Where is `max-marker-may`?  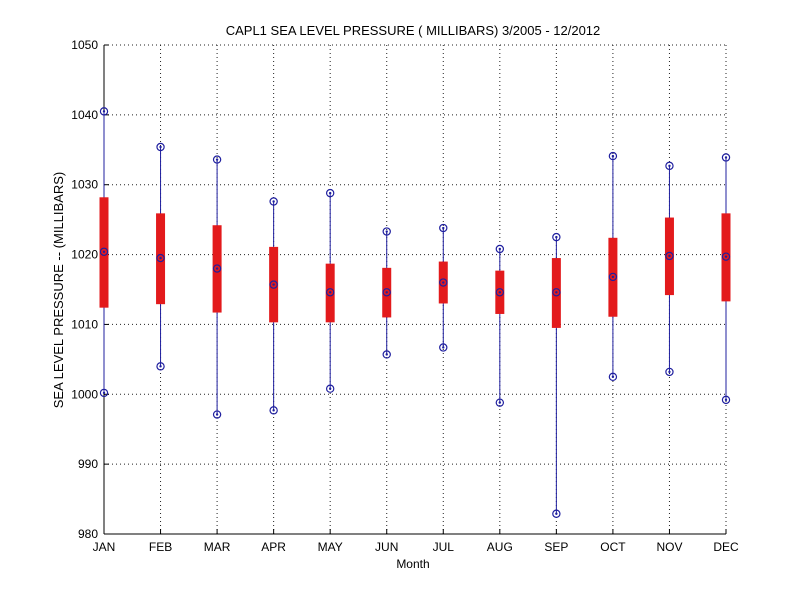
max-marker-may is located at coordinates (330, 193).